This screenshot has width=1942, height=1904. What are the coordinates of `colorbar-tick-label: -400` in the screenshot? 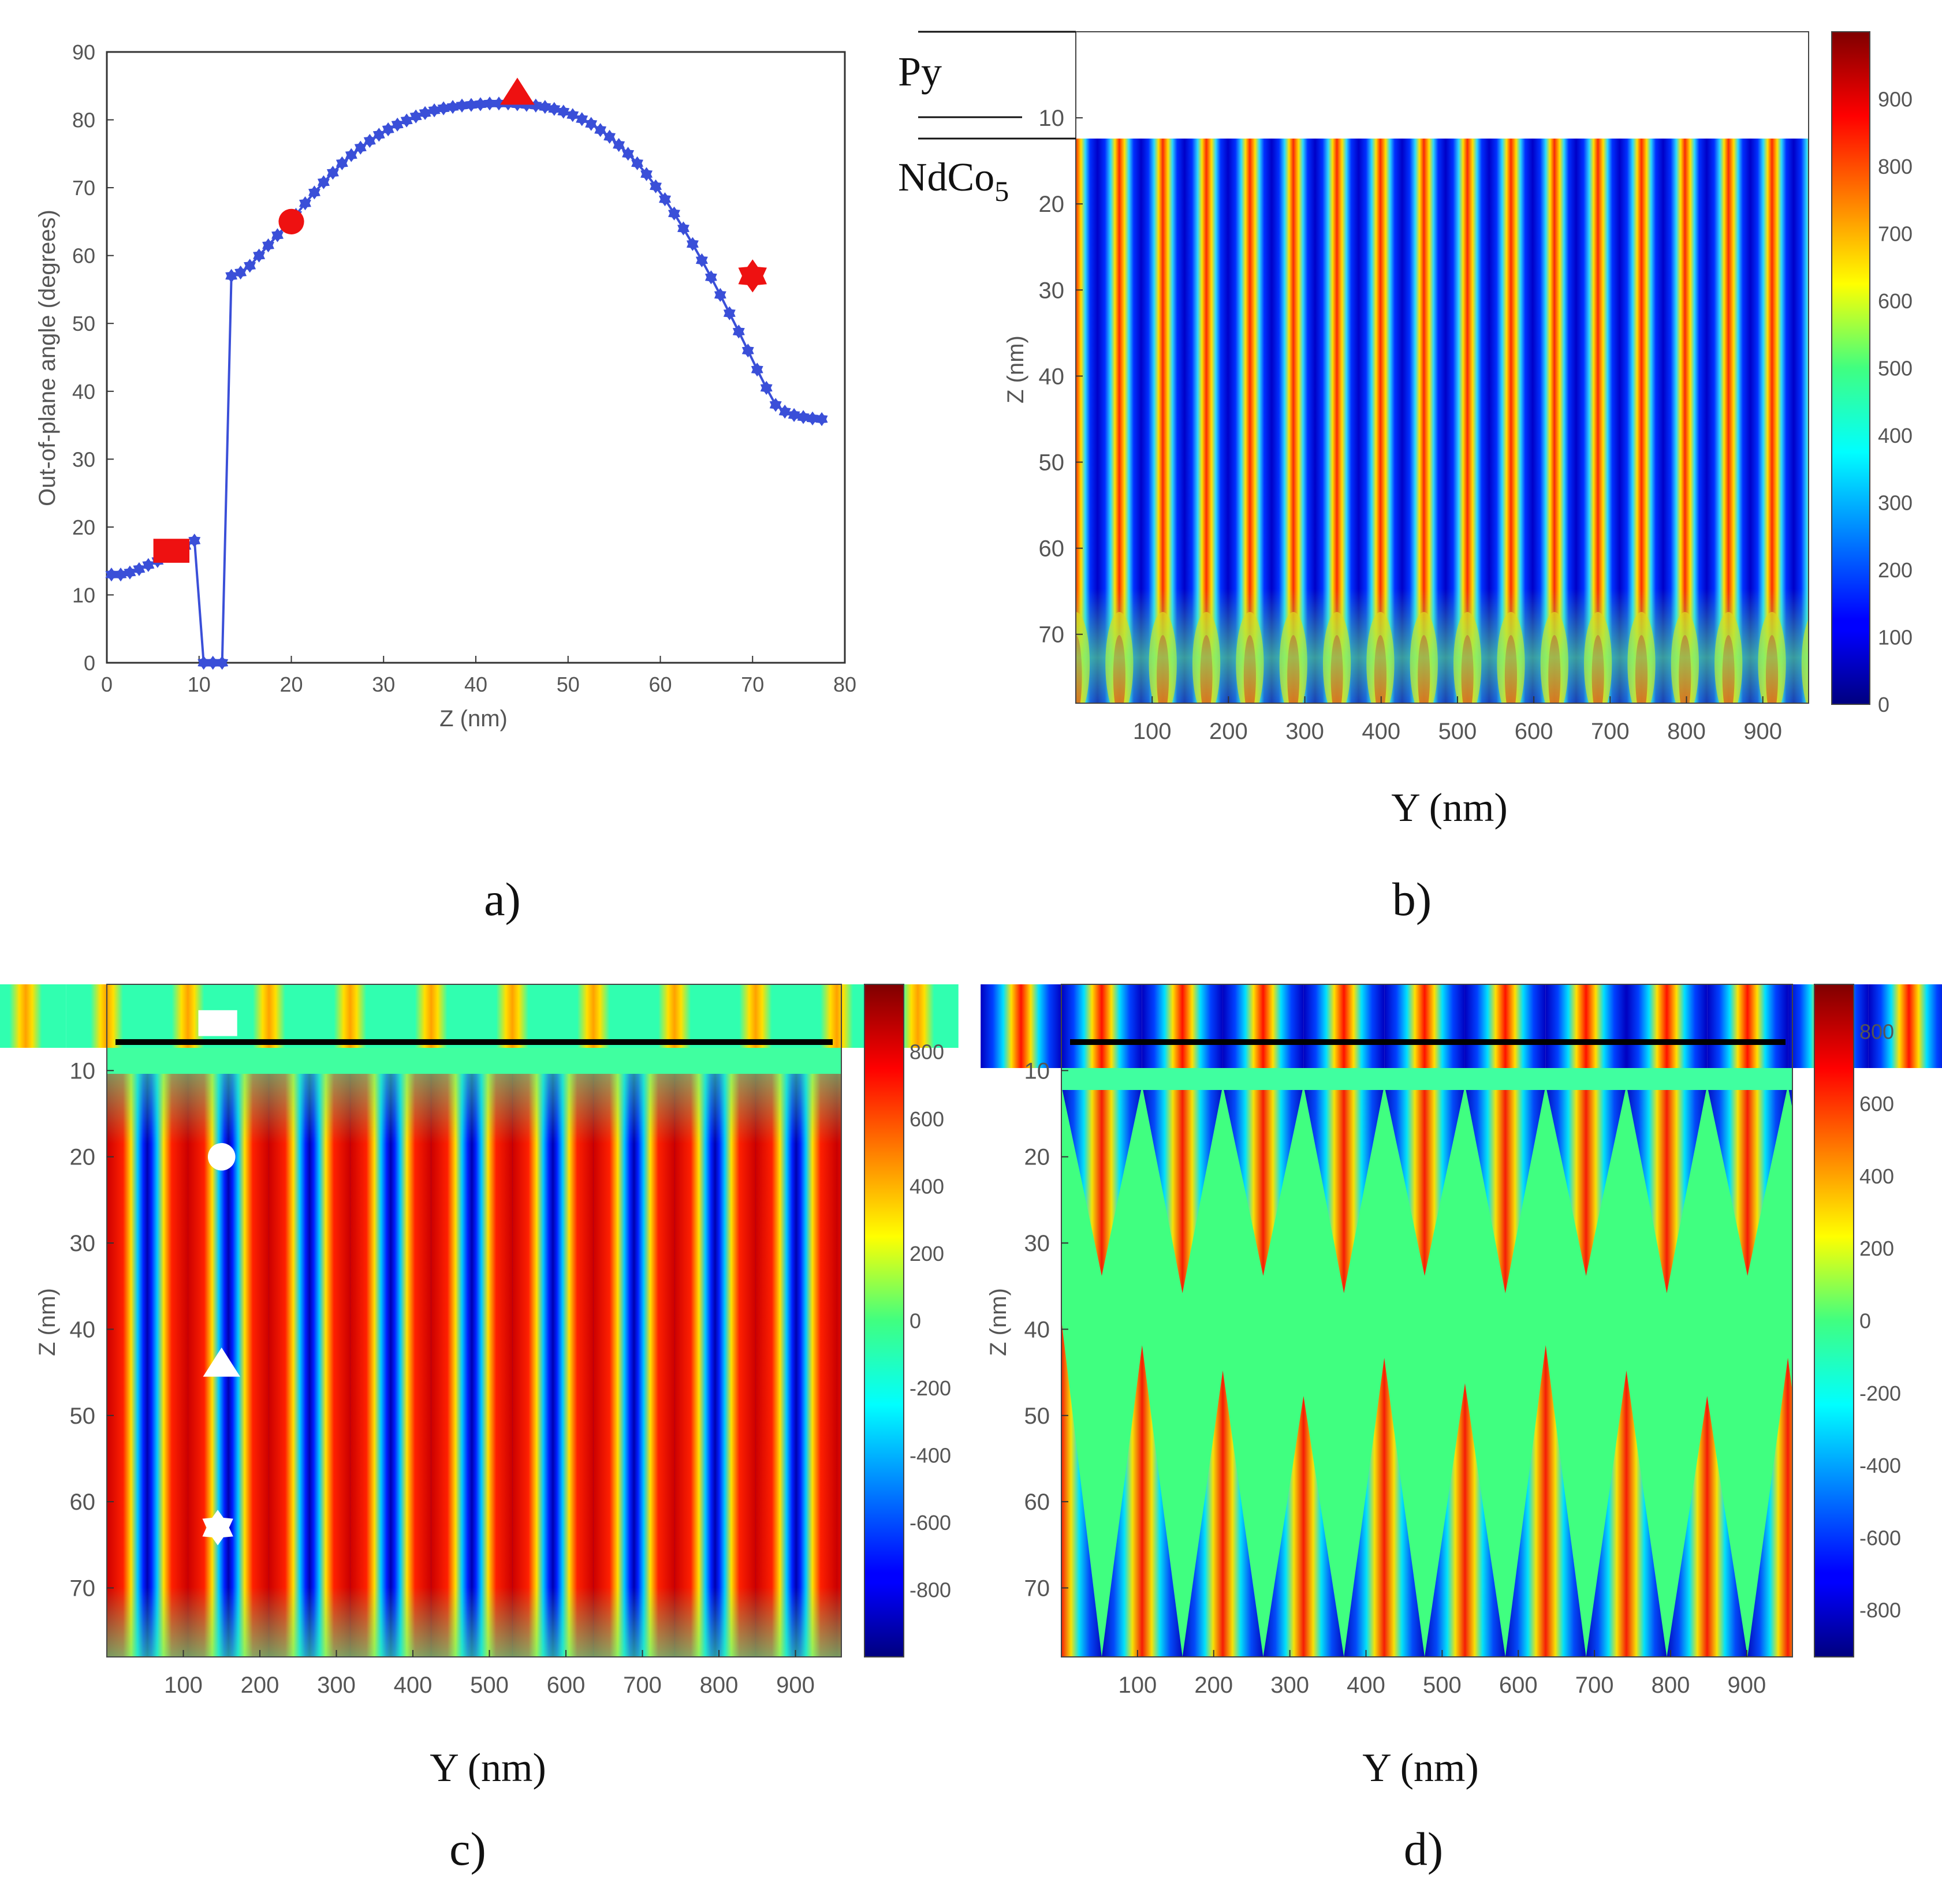 It's located at (930, 1456).